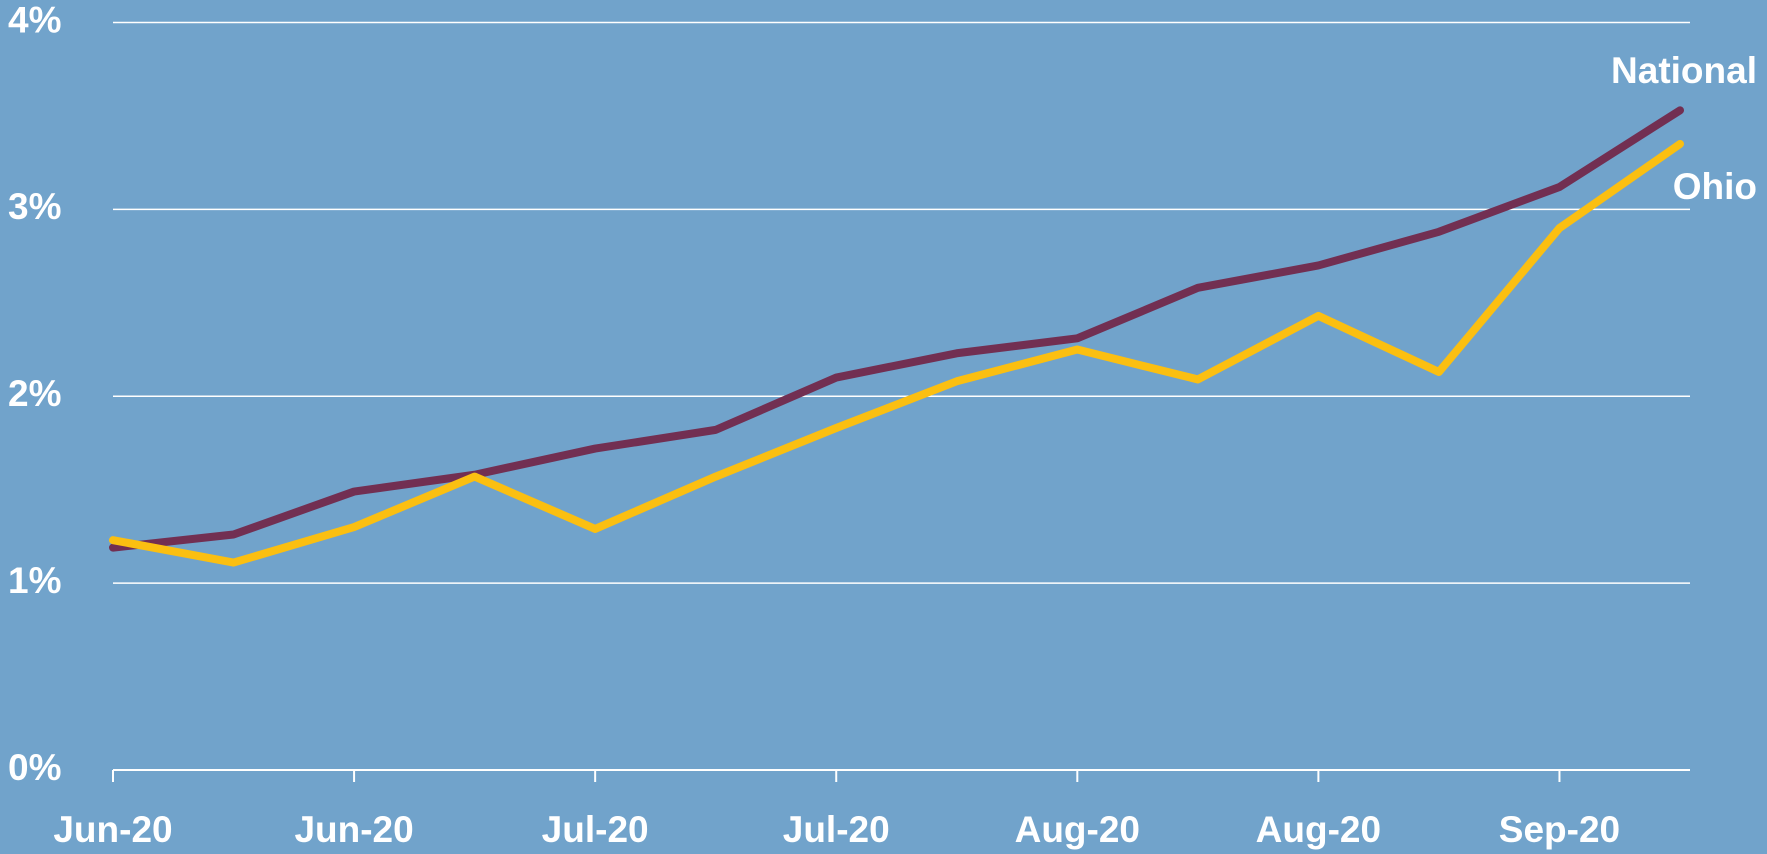 The image size is (1767, 854). What do you see at coordinates (34, 580) in the screenshot?
I see `y-tick-label: 1%` at bounding box center [34, 580].